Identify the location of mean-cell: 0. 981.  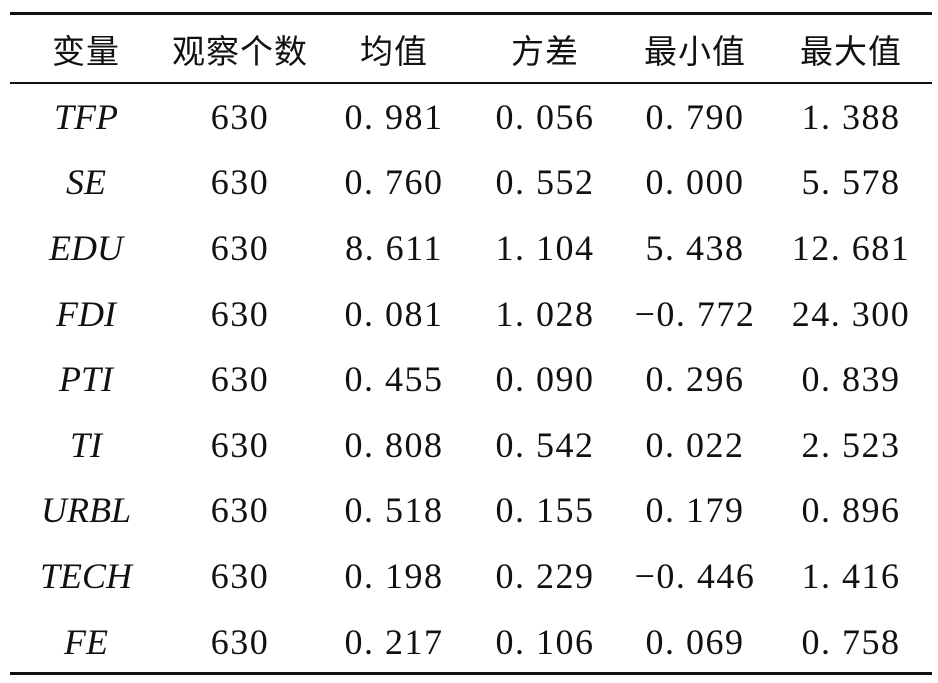
(394, 116).